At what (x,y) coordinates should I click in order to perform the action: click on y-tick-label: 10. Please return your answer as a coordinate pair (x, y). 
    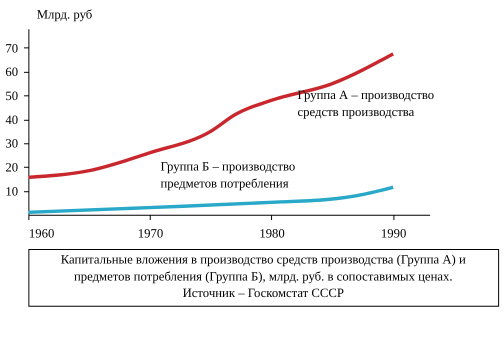
    Looking at the image, I should click on (11, 191).